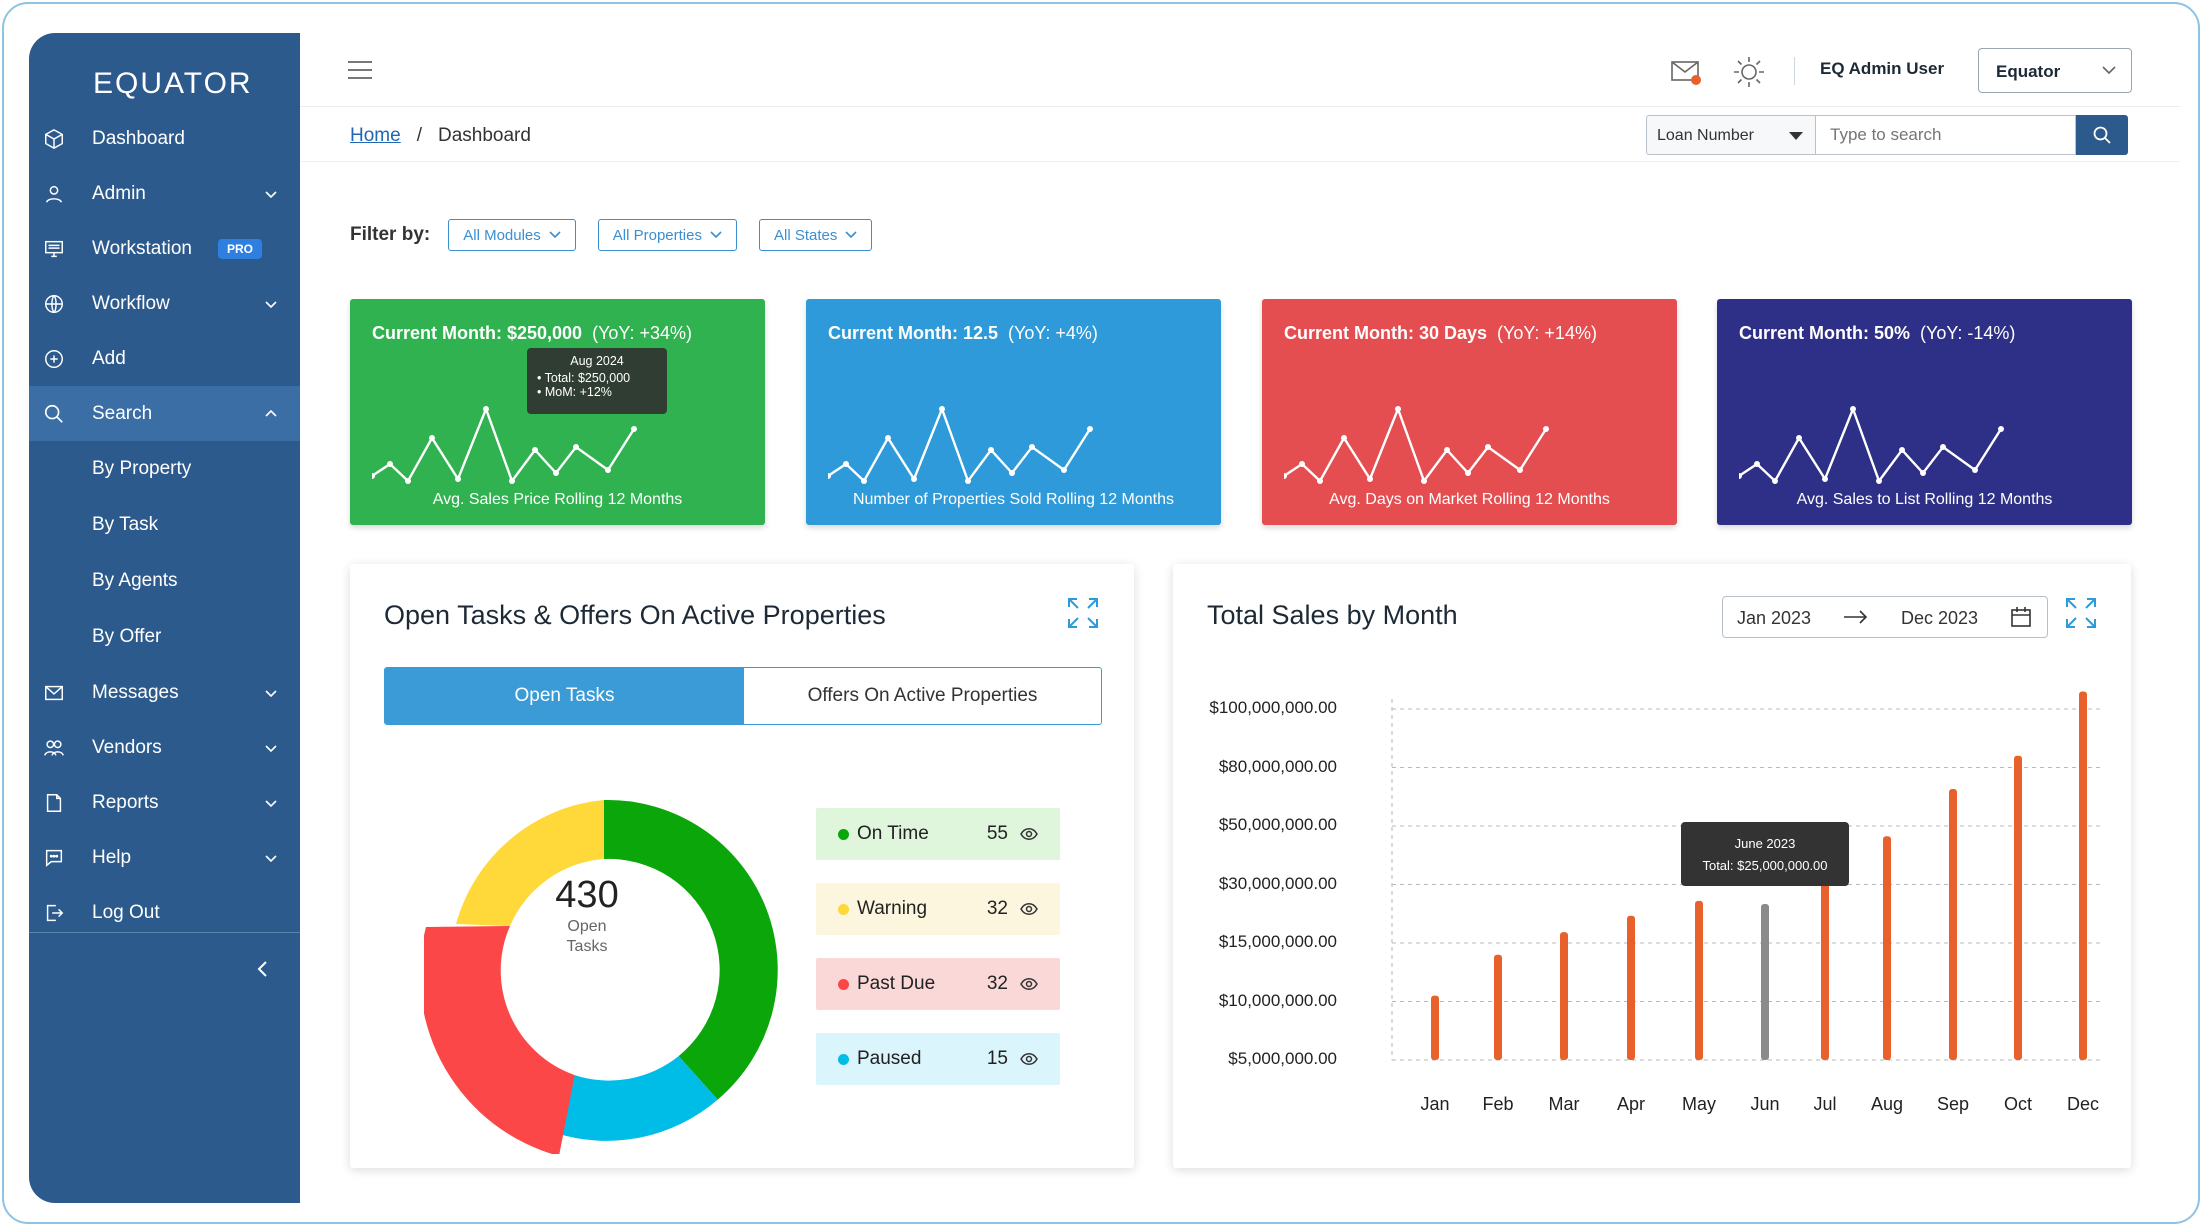 The image size is (2204, 1228). I want to click on donut-segment-paused, so click(636, 1098).